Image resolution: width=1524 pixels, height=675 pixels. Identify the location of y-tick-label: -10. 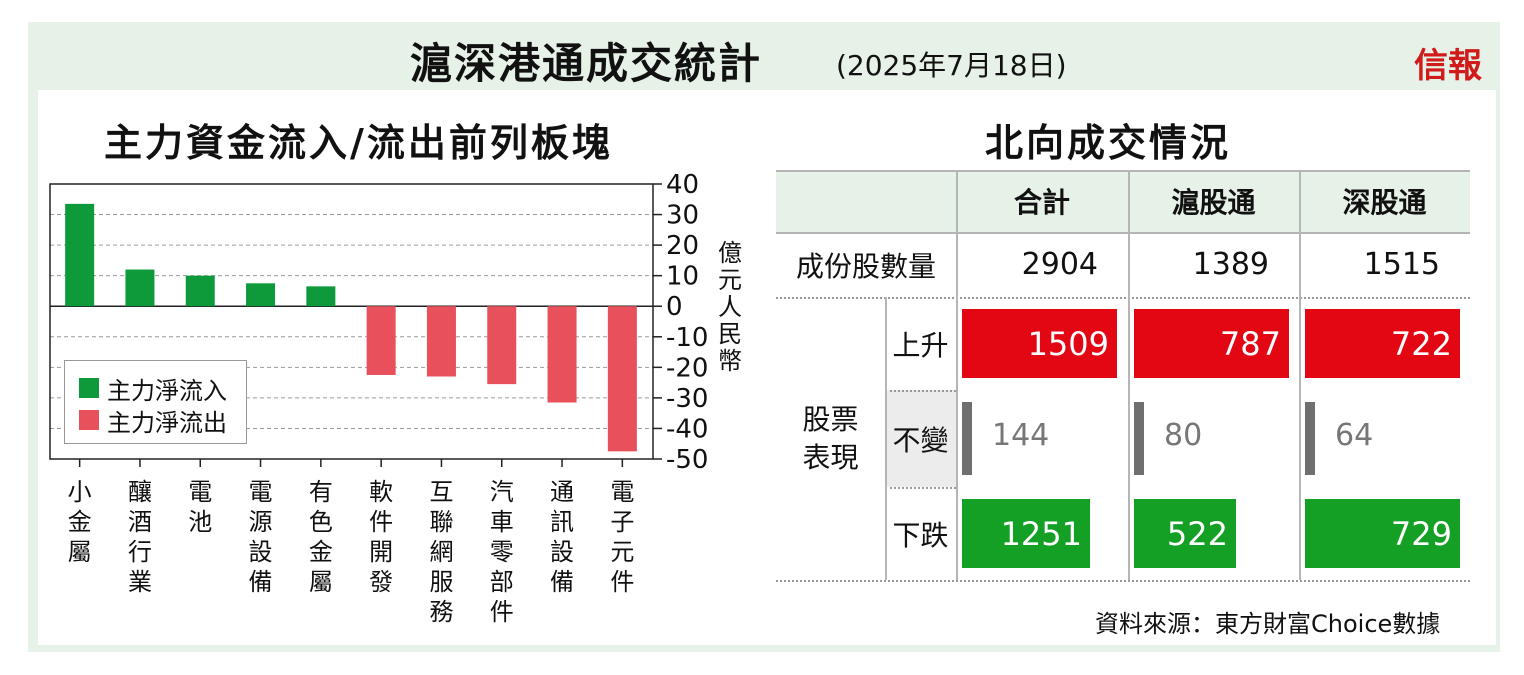
(687, 338).